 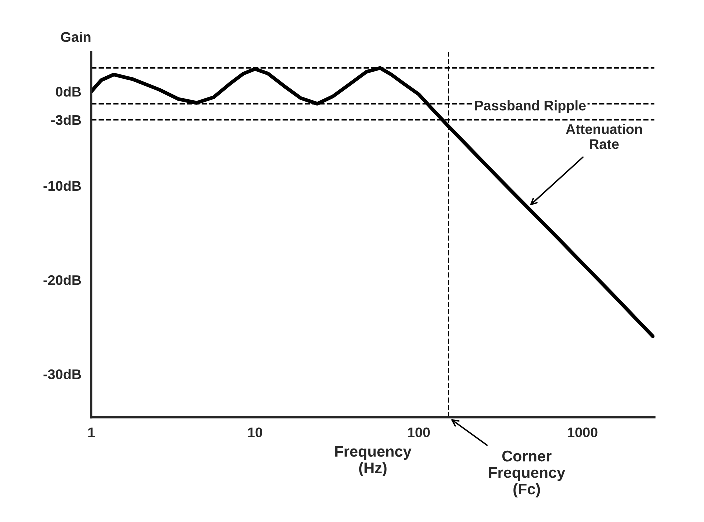 I want to click on x-tick-label: 1000, so click(x=583, y=433).